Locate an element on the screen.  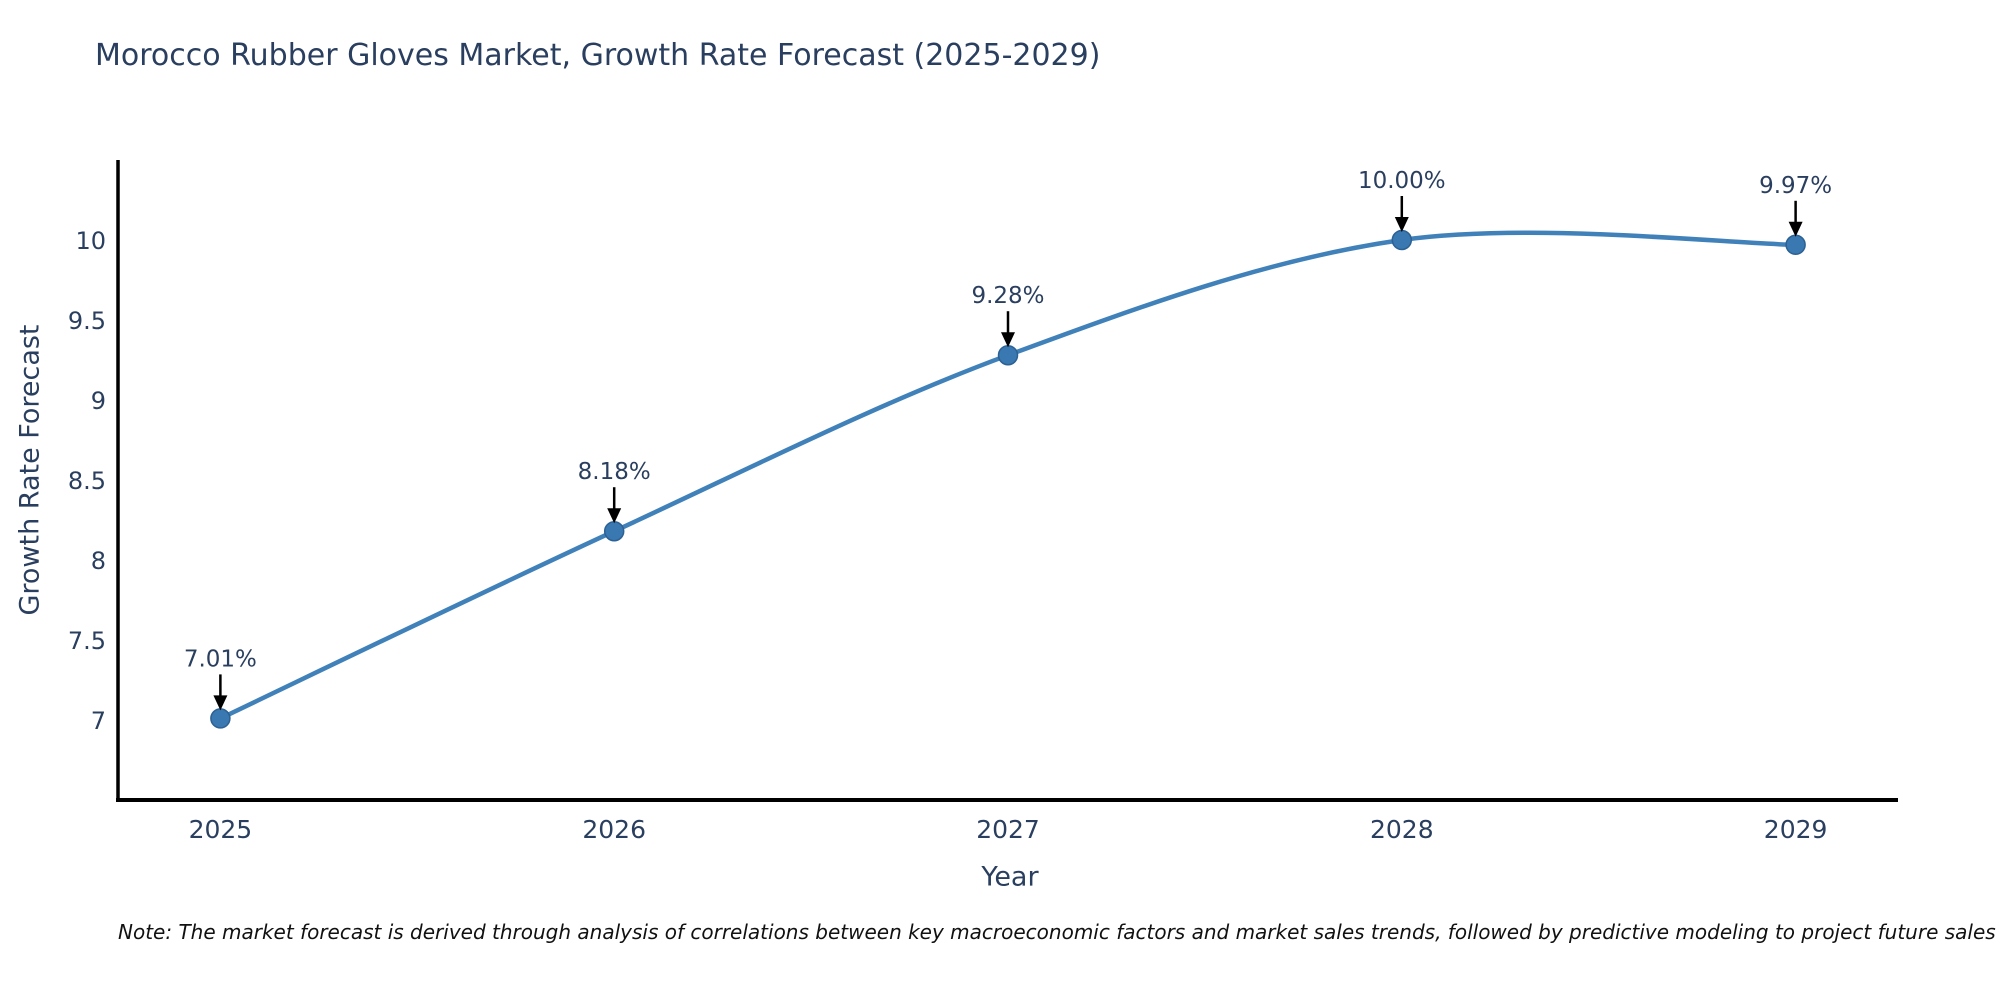
x-axis-title: Year is located at coordinates (1010, 877).